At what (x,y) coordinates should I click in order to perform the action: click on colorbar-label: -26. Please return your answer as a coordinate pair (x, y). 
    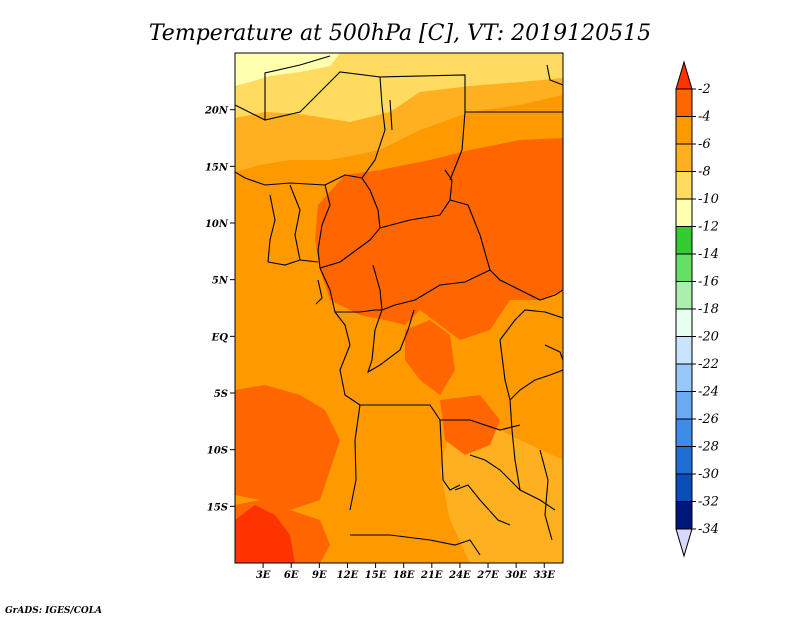
    Looking at the image, I should click on (708, 419).